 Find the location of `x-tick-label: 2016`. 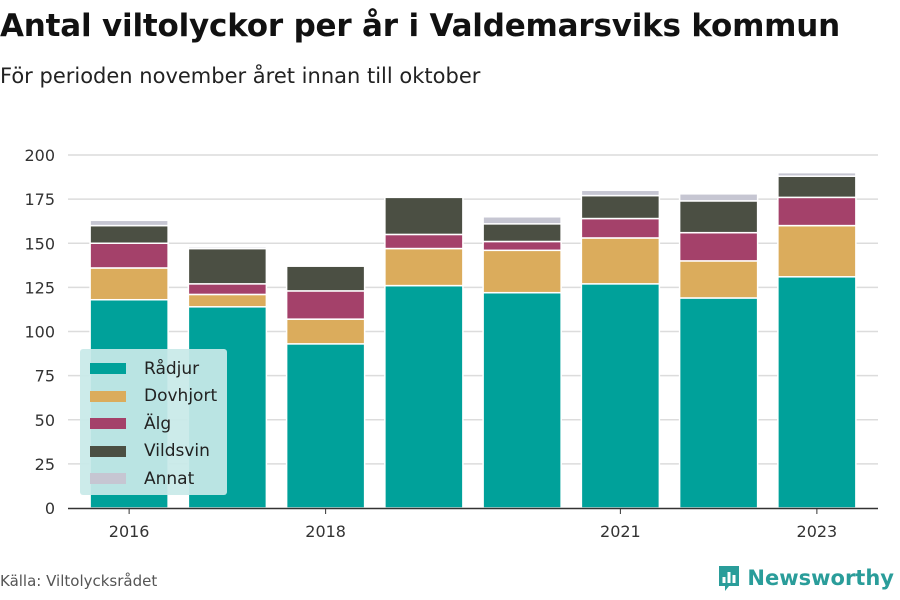

x-tick-label: 2016 is located at coordinates (129, 531).